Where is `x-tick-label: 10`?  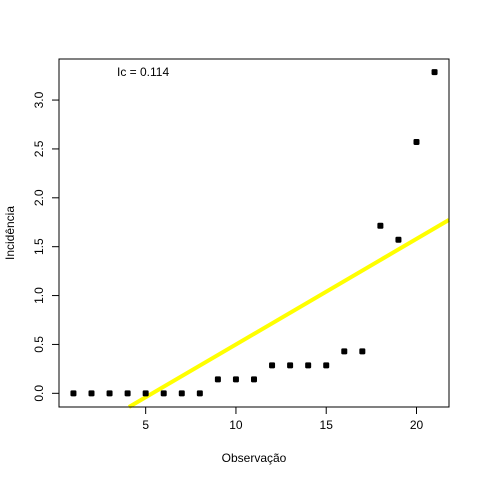
x-tick-label: 10 is located at coordinates (236, 425).